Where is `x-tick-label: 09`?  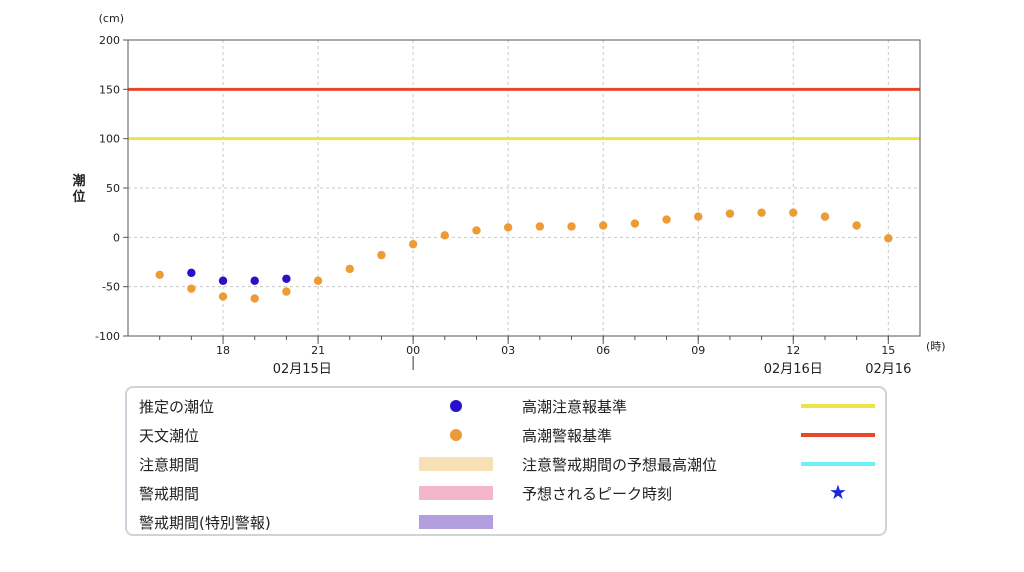 x-tick-label: 09 is located at coordinates (698, 350).